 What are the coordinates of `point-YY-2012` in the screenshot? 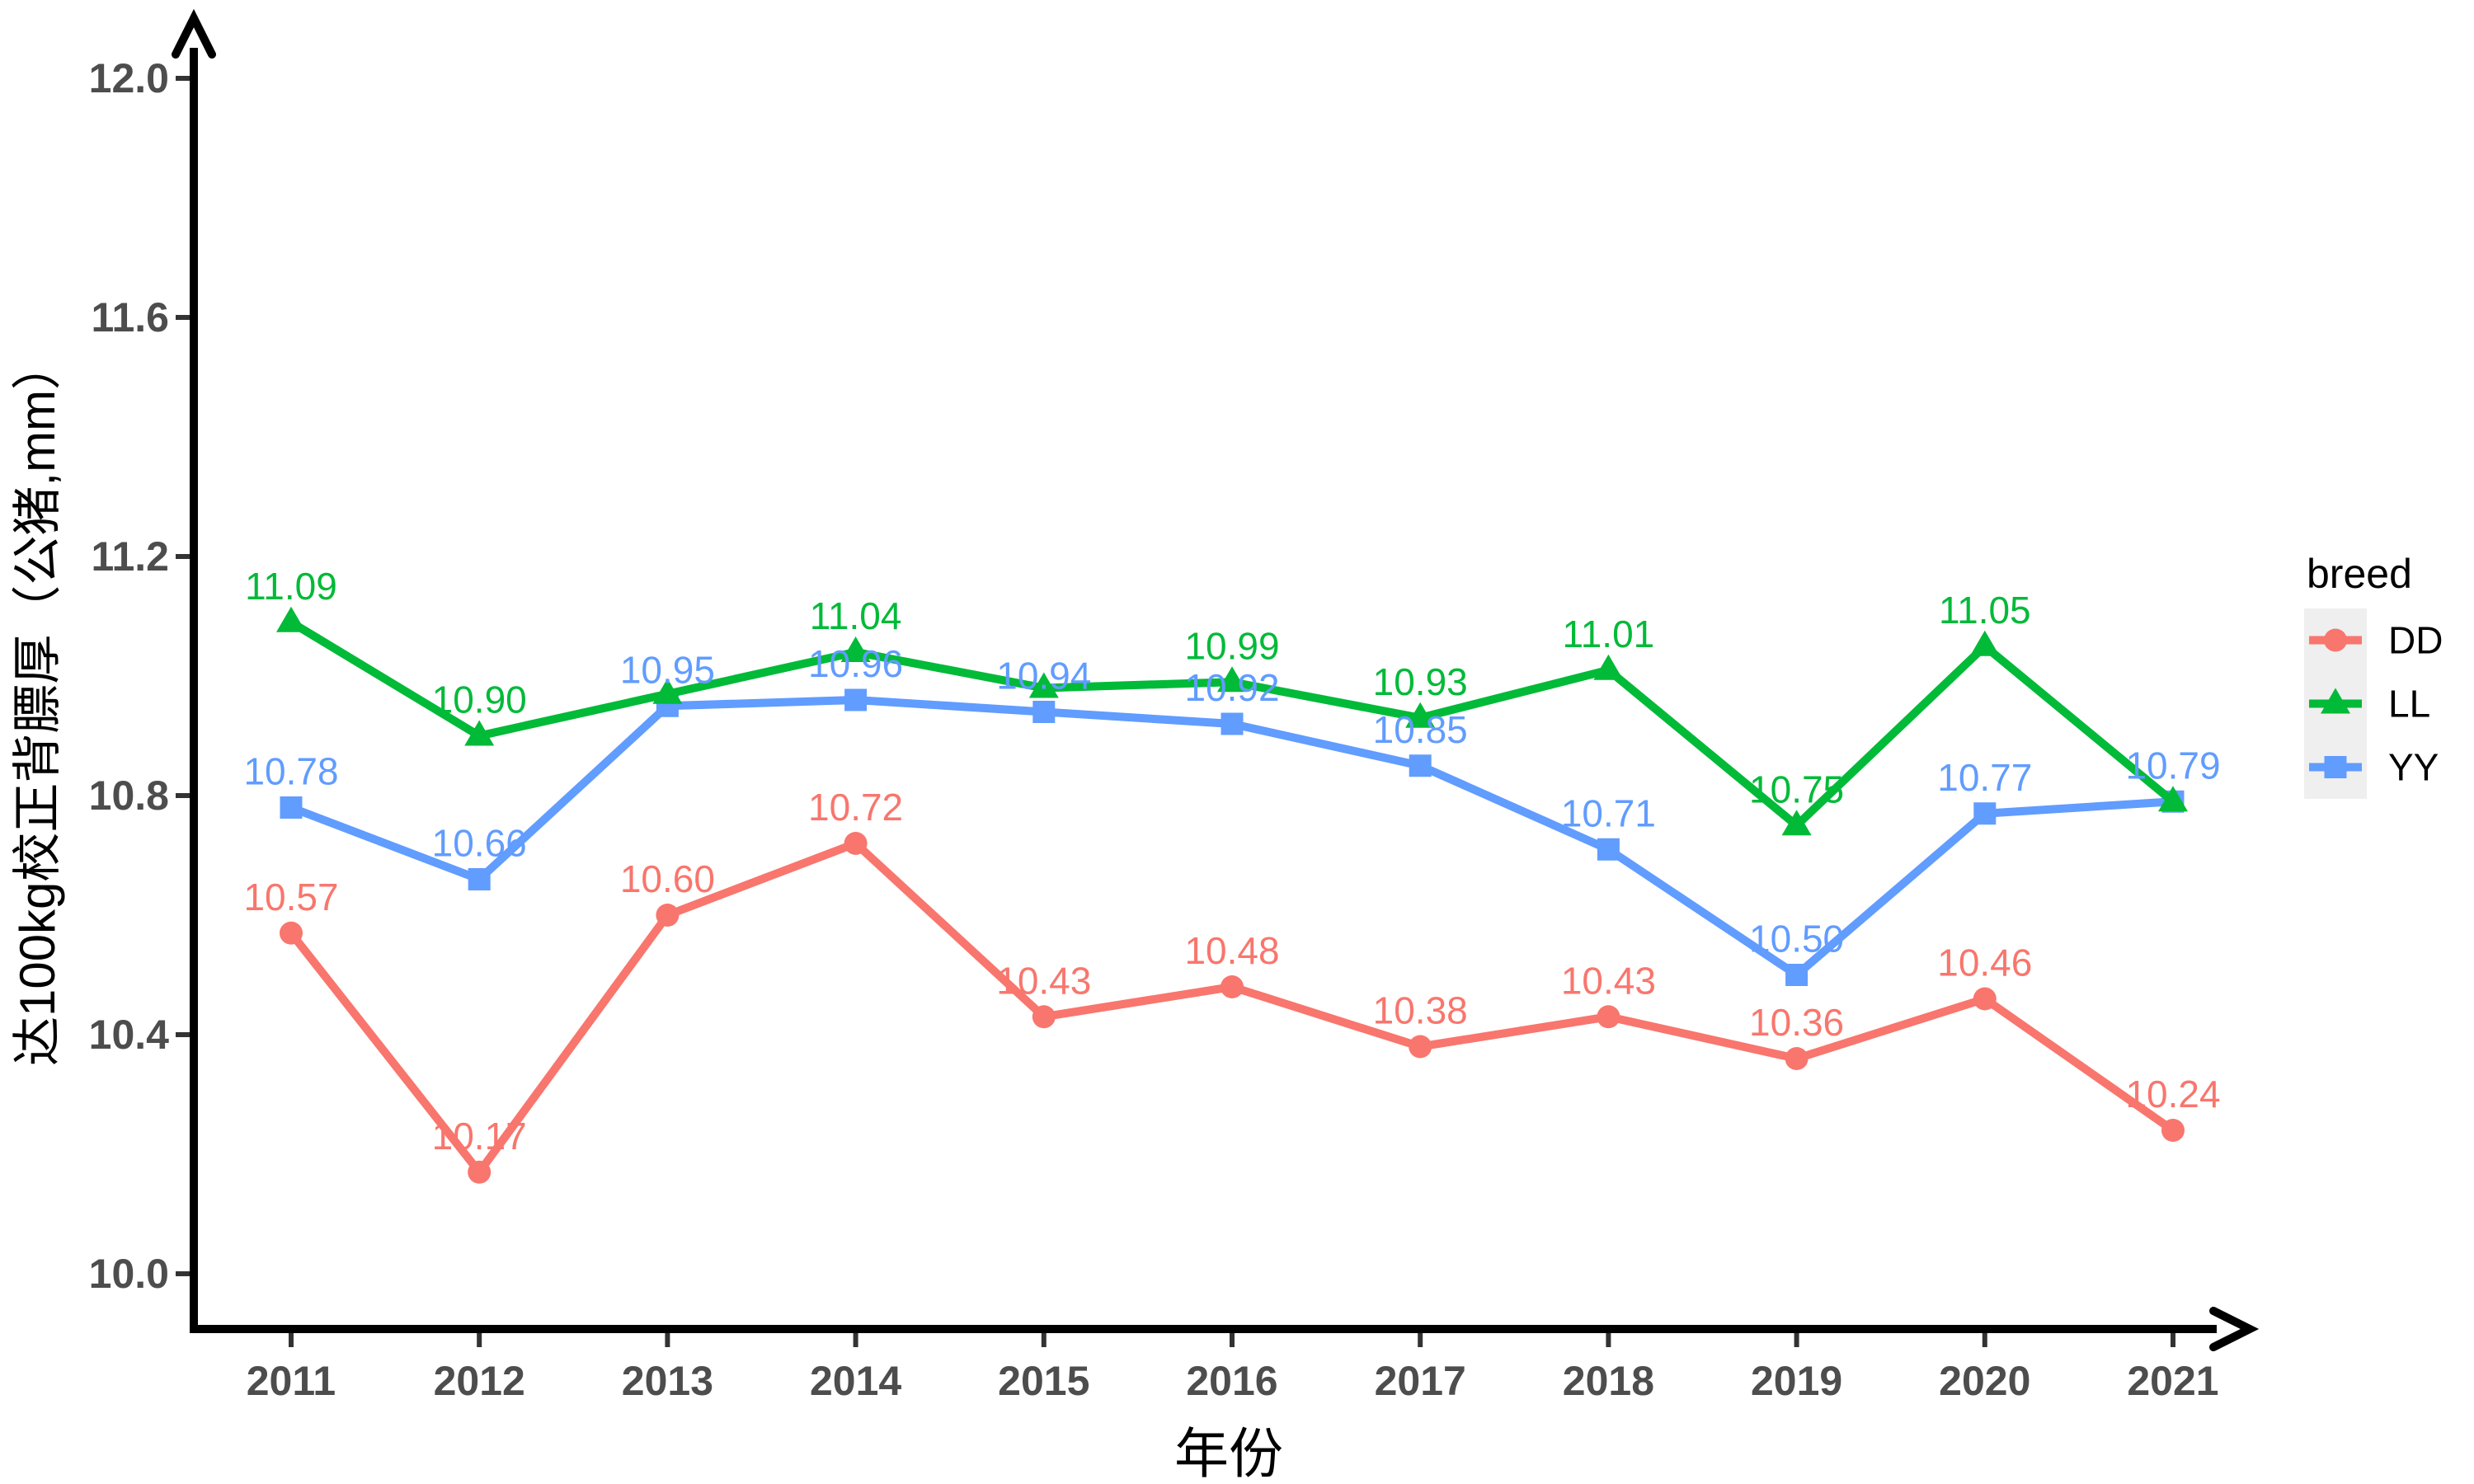 It's located at (479, 879).